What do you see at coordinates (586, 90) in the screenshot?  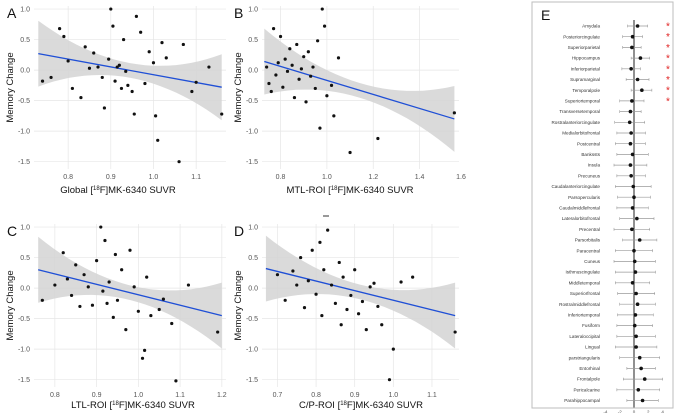 I see `roi-label: Temporalpole` at bounding box center [586, 90].